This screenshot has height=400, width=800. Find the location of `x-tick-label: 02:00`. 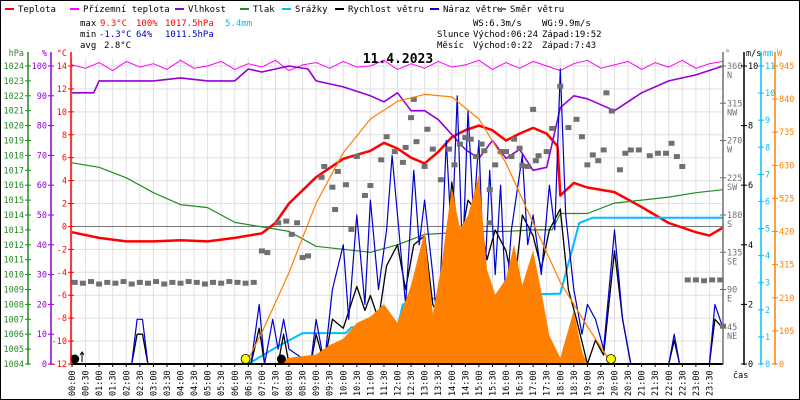

x-tick-label: 02:00 is located at coordinates (127, 383).